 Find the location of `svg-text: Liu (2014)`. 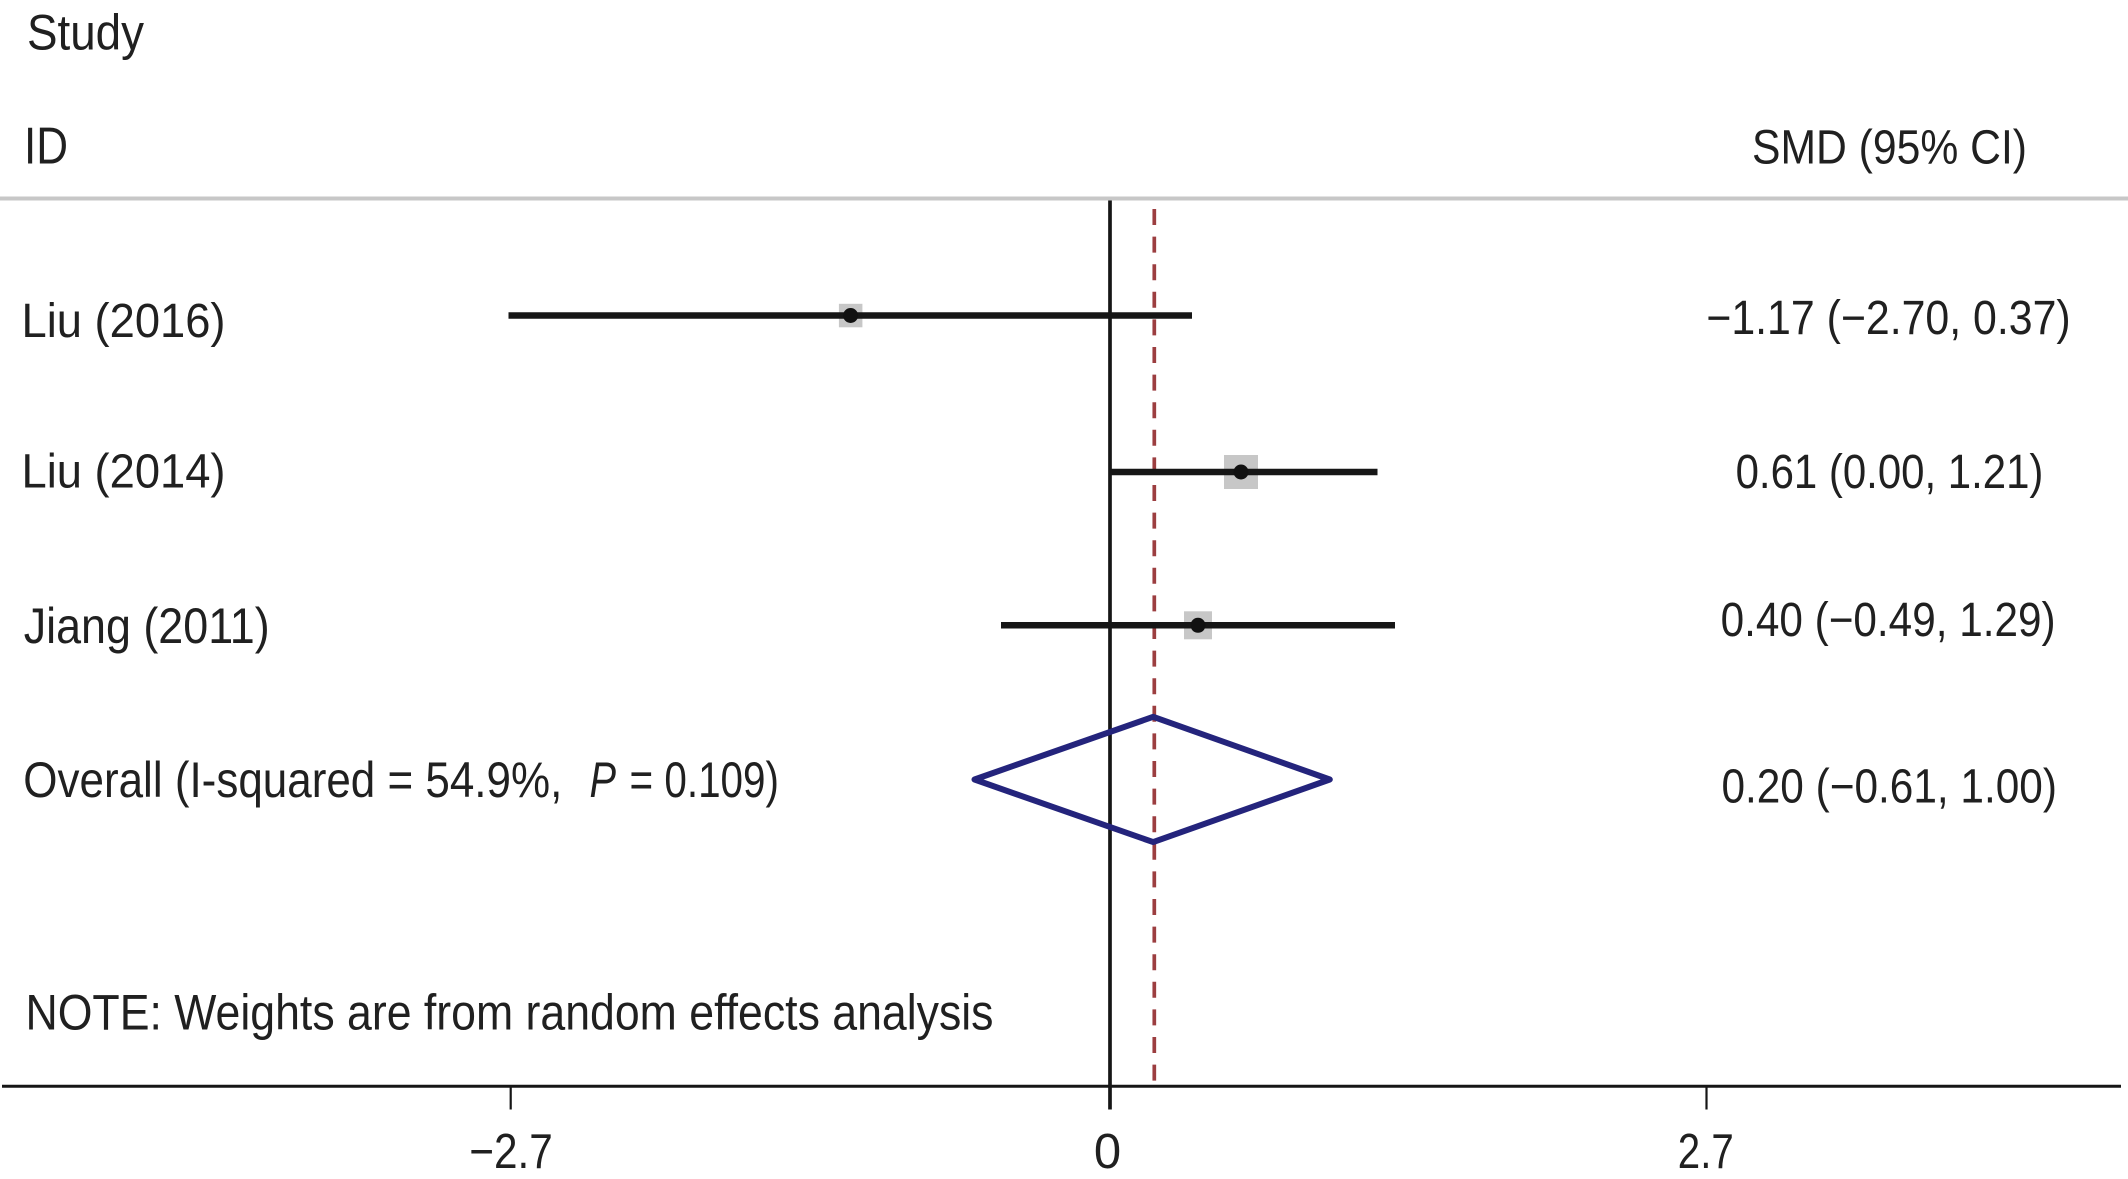

svg-text: Liu (2014) is located at coordinates (124, 471).